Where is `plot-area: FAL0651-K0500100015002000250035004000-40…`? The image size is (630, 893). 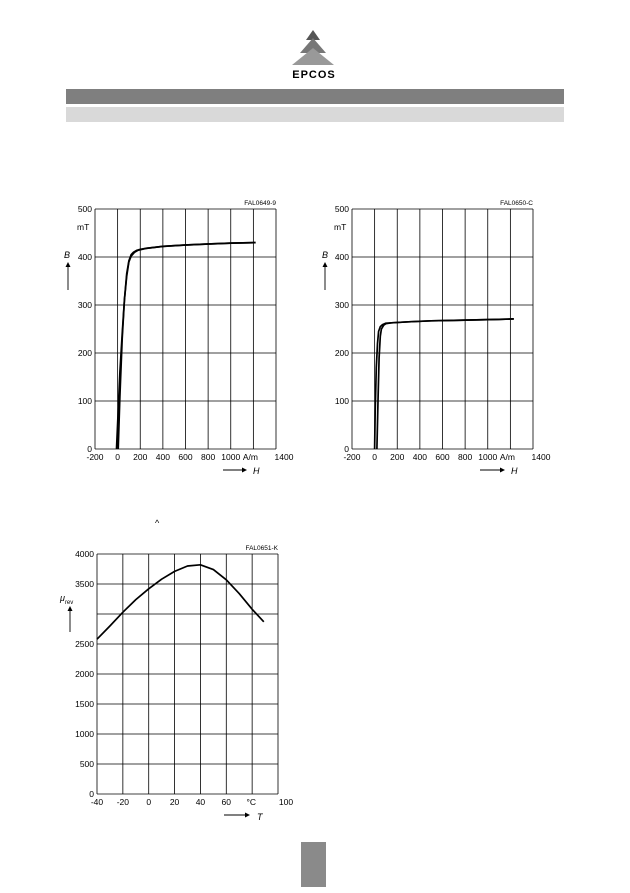 plot-area: FAL0651-K0500100015002000250035004000-40… is located at coordinates (176, 683).